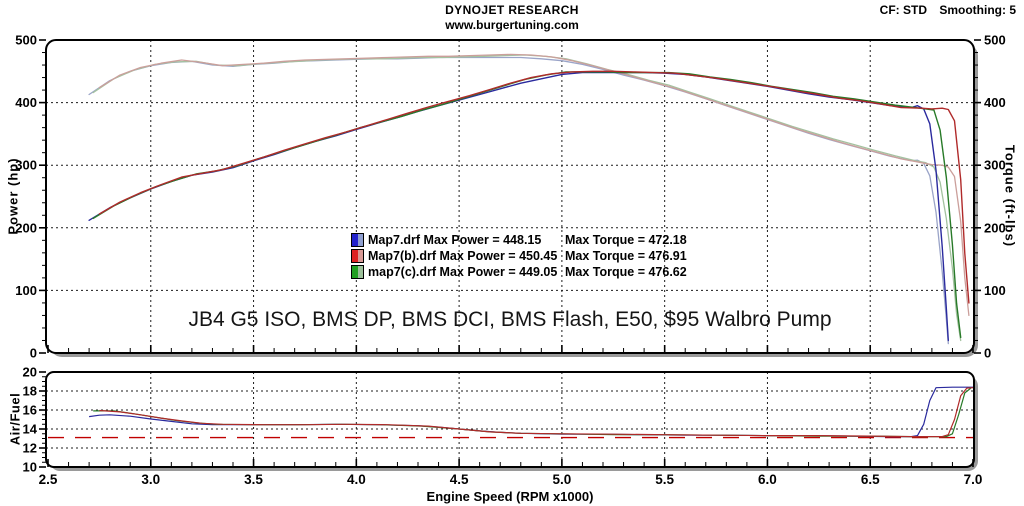 This screenshot has height=506, width=1024. Describe the element at coordinates (973, 479) in the screenshot. I see `axis-tick-label: 7.0` at that location.